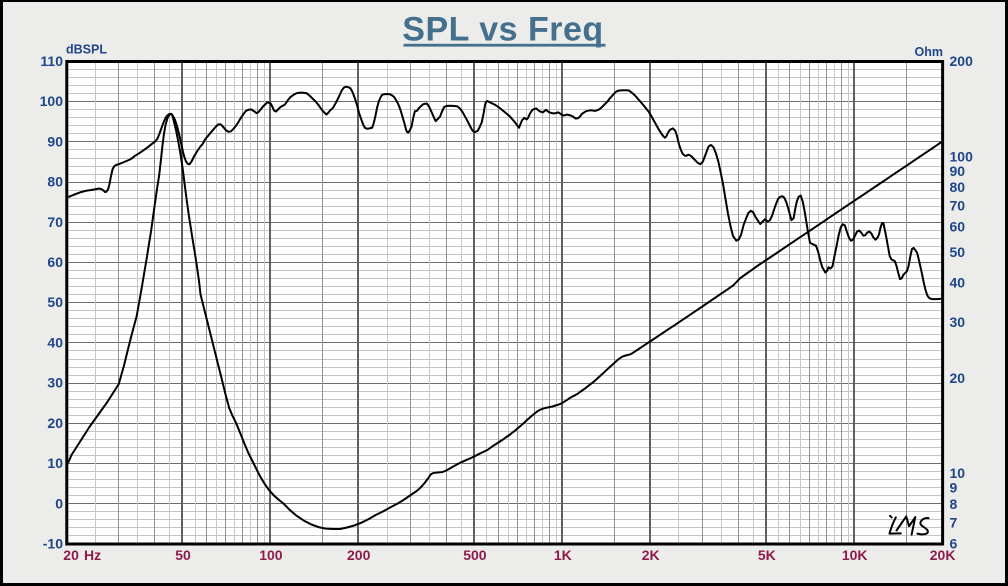  I want to click on svg-text: SPL vs Freq, so click(502, 30).